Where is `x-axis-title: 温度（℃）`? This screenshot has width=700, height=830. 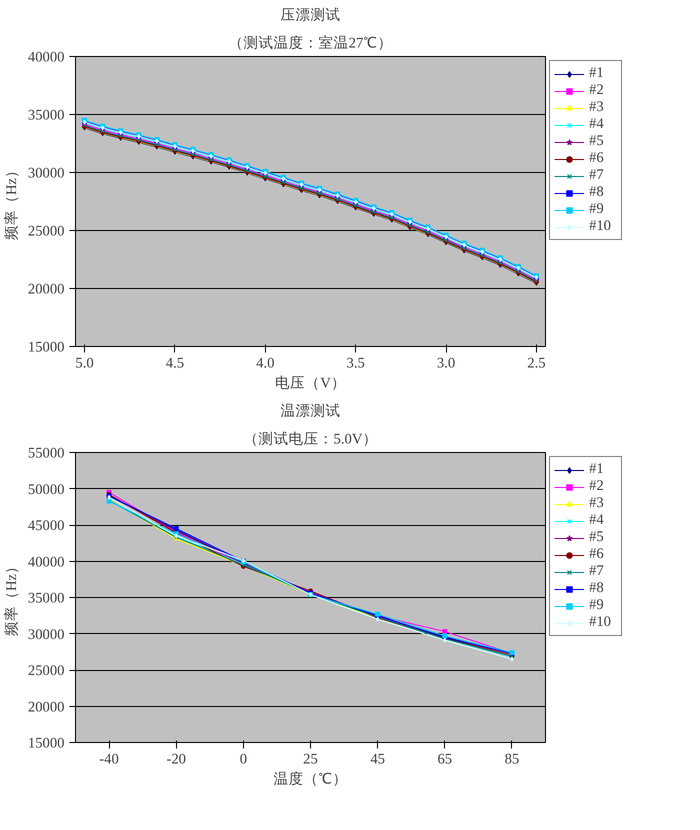
x-axis-title: 温度（℃） is located at coordinates (311, 779).